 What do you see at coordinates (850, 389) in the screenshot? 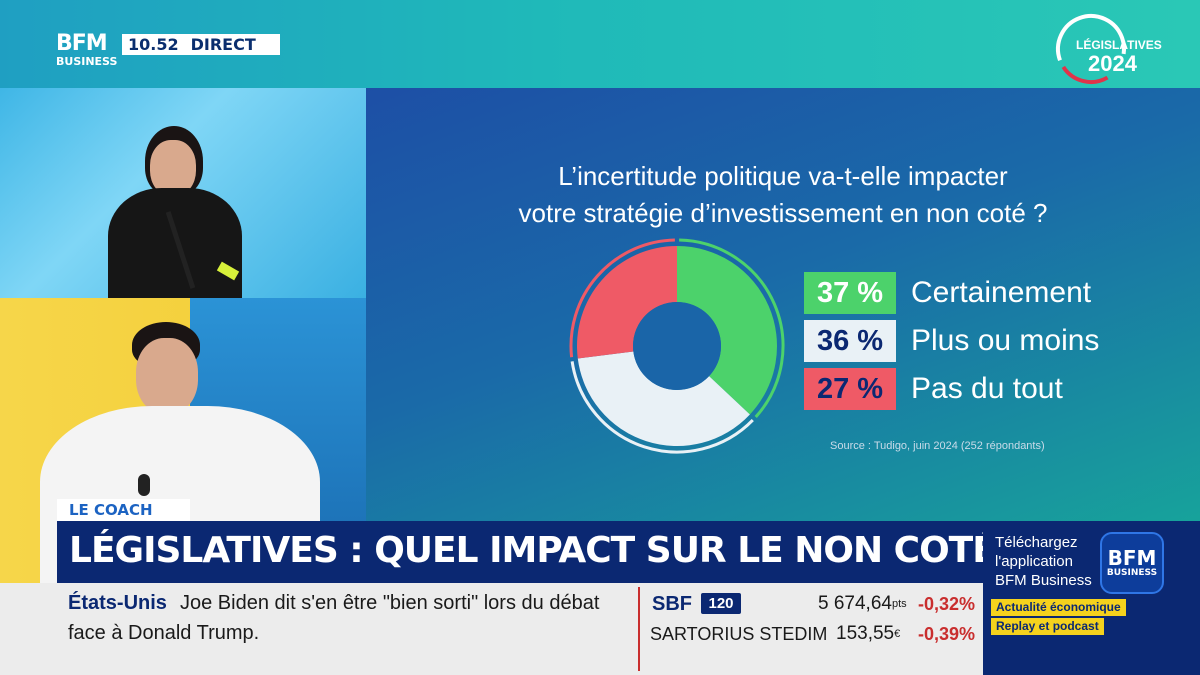
I see `legend-percent: 27 %` at bounding box center [850, 389].